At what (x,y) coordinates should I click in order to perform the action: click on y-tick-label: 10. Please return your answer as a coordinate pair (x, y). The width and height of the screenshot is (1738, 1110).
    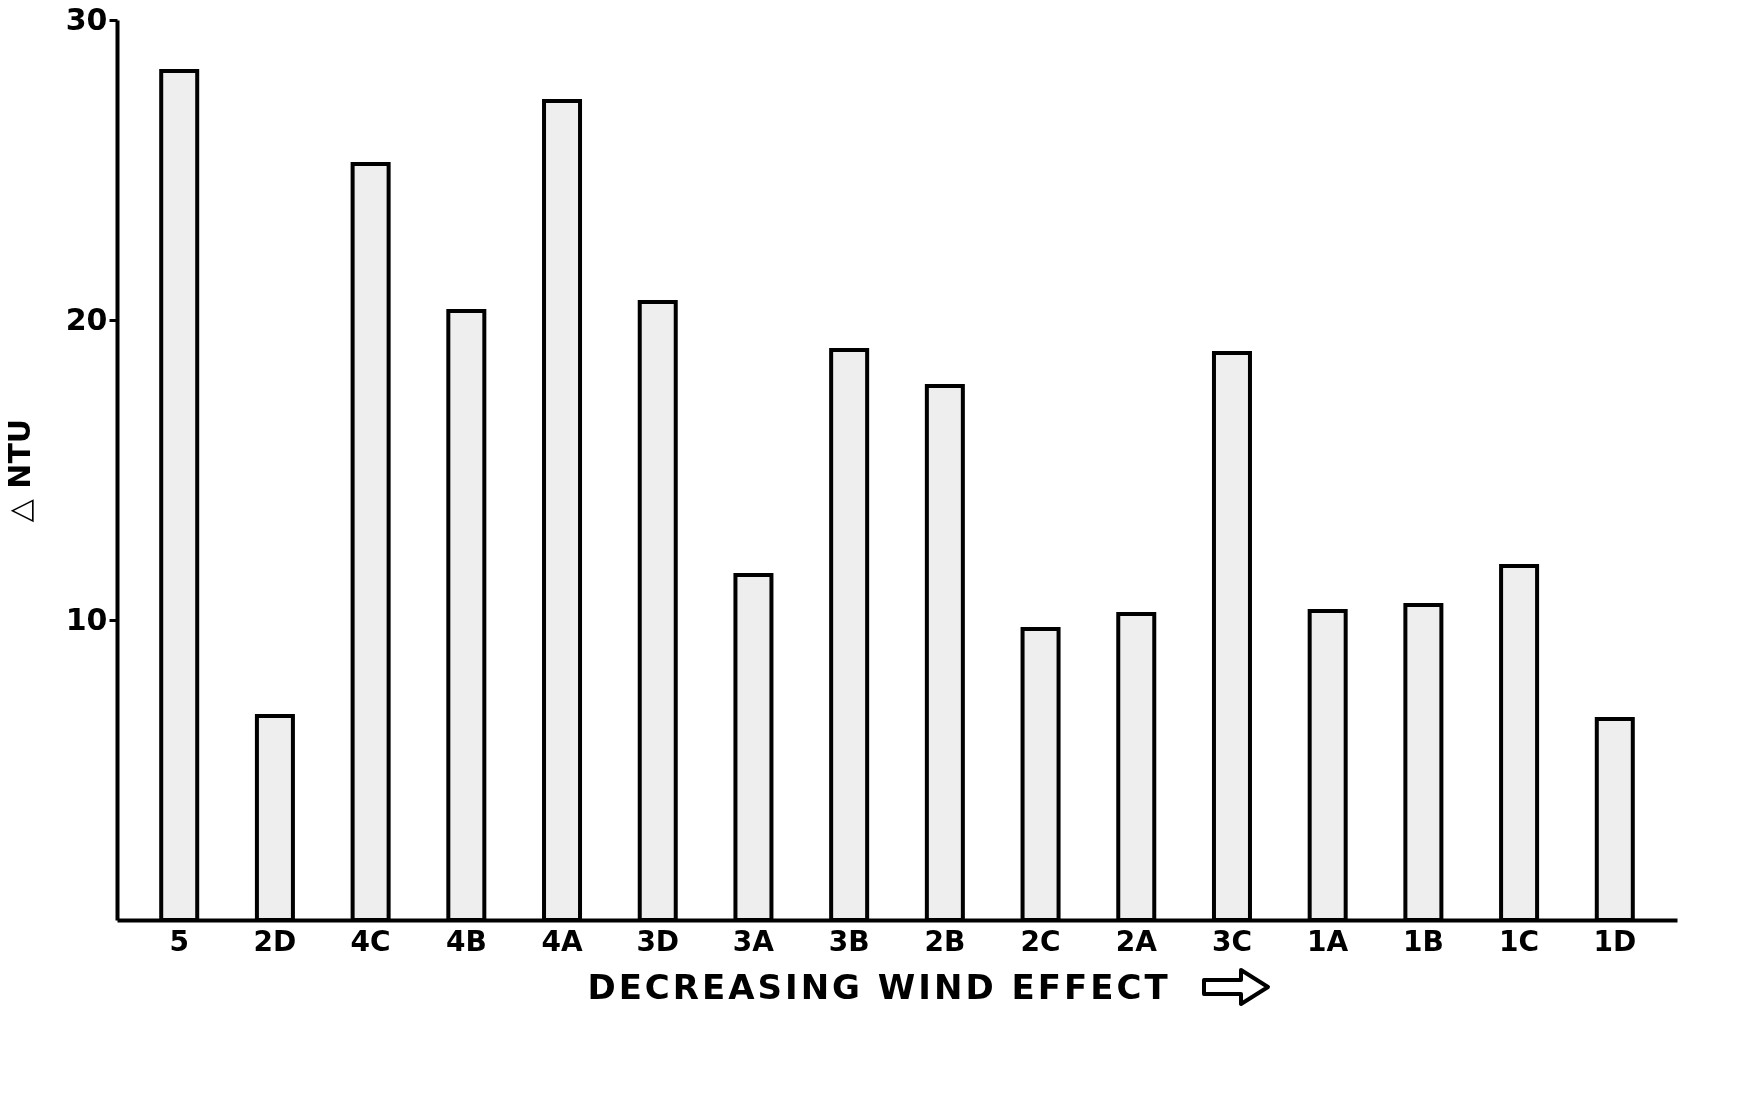
    Looking at the image, I should click on (86, 619).